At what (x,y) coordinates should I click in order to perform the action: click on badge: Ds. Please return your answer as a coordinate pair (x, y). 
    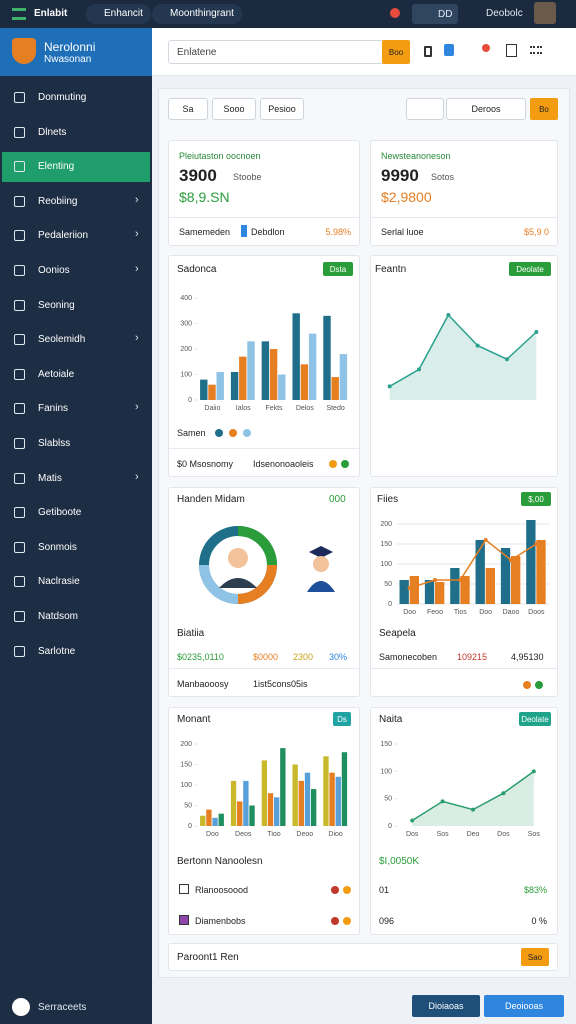
    Looking at the image, I should click on (342, 719).